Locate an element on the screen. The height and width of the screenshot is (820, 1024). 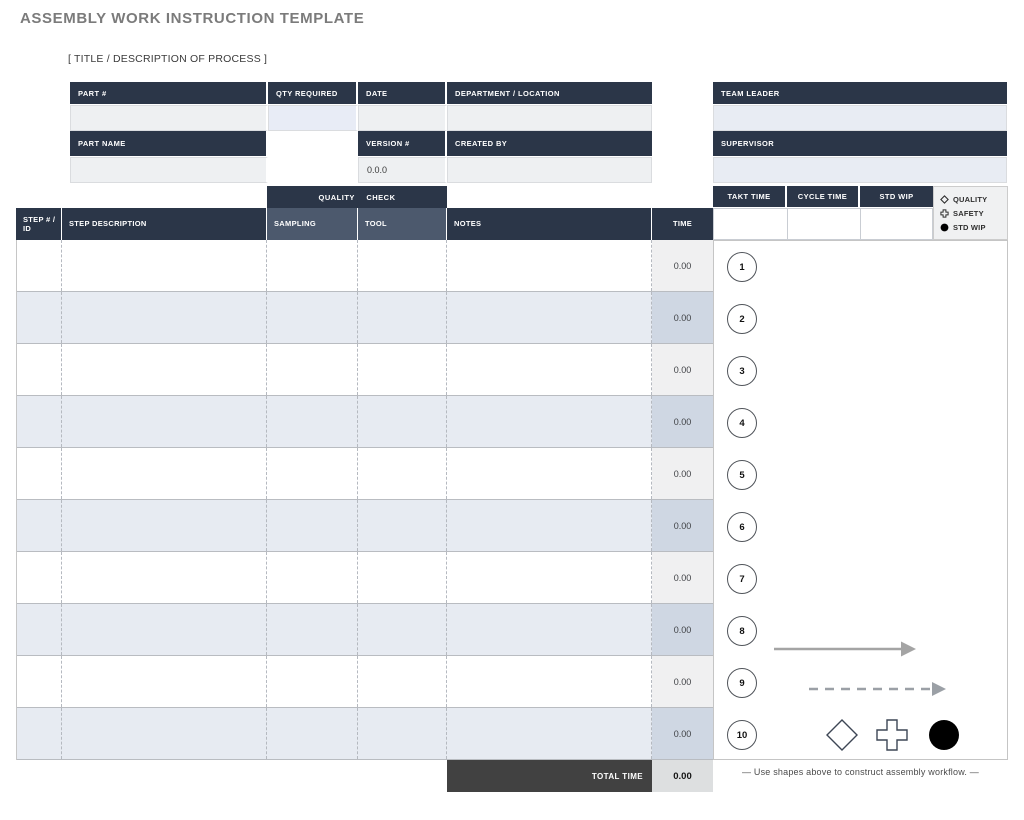
workflow-step-circle: 9 is located at coordinates (742, 683).